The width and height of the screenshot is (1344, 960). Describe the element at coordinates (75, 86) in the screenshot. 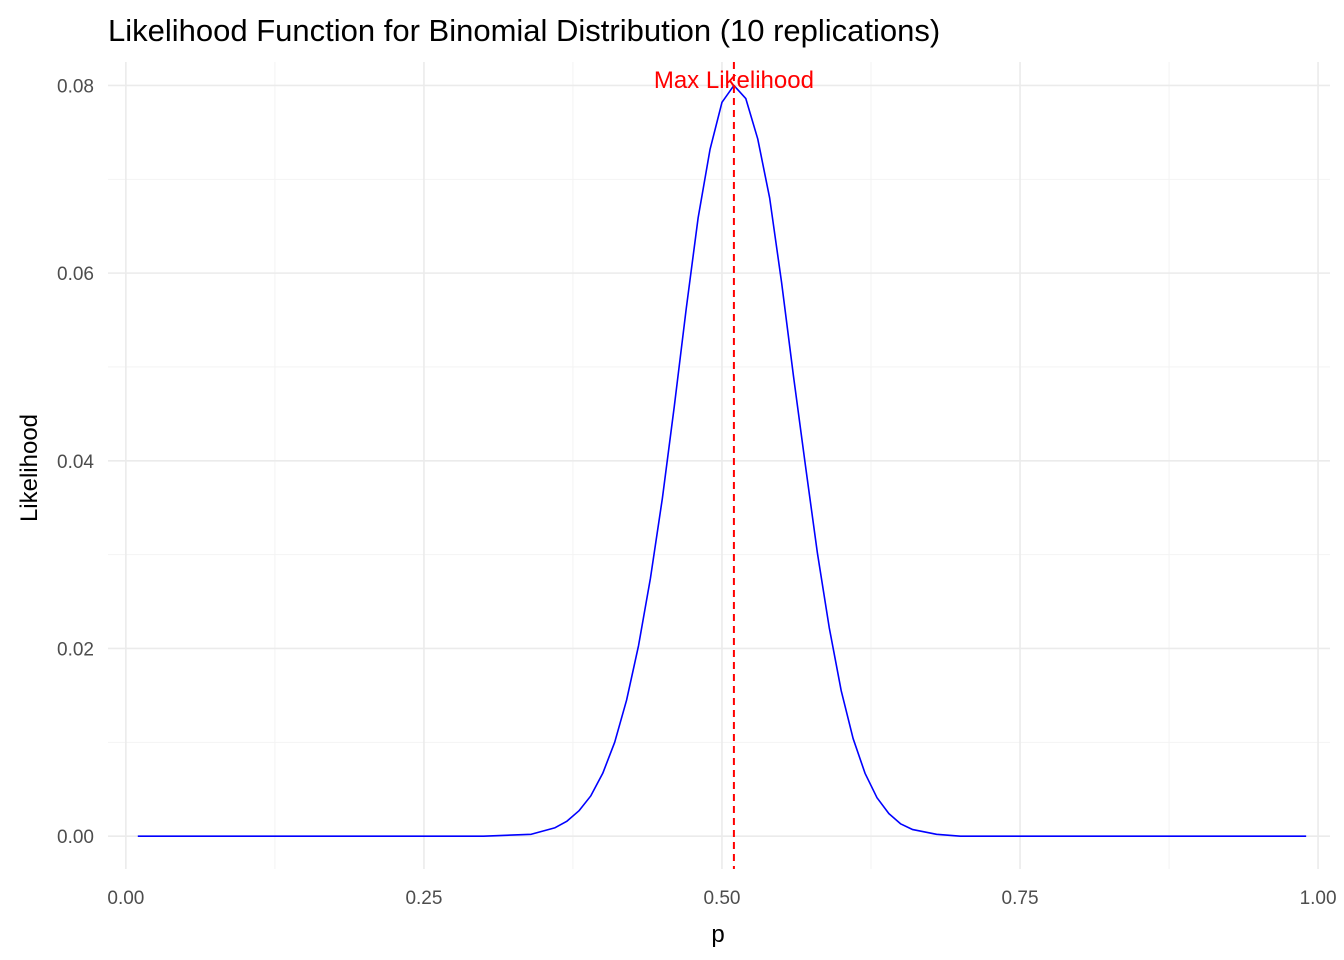

I see `y-tick-label: 0.08` at that location.